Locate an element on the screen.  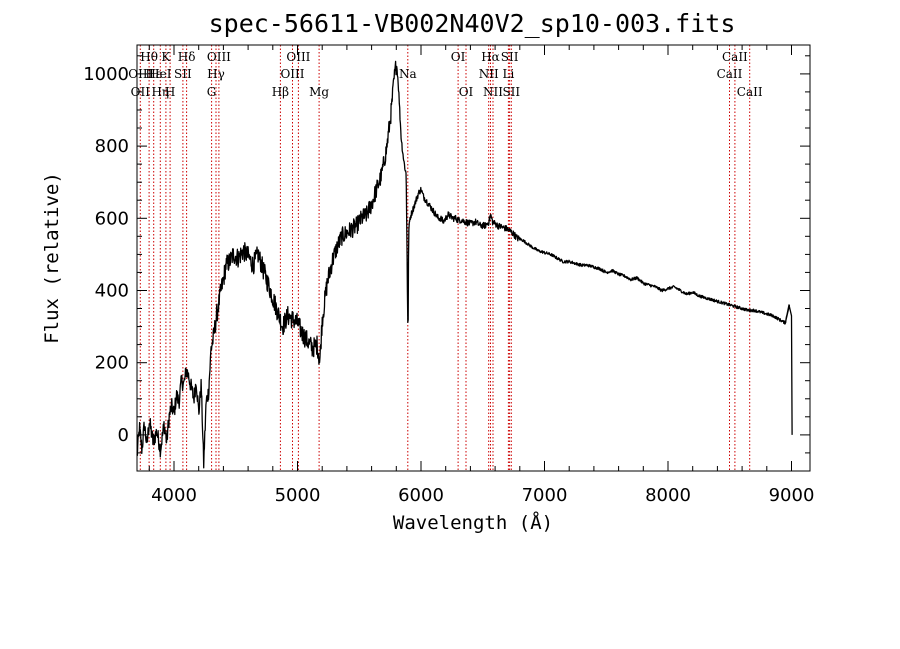
x-axis-label: Wavelength (Å) is located at coordinates (473, 522).